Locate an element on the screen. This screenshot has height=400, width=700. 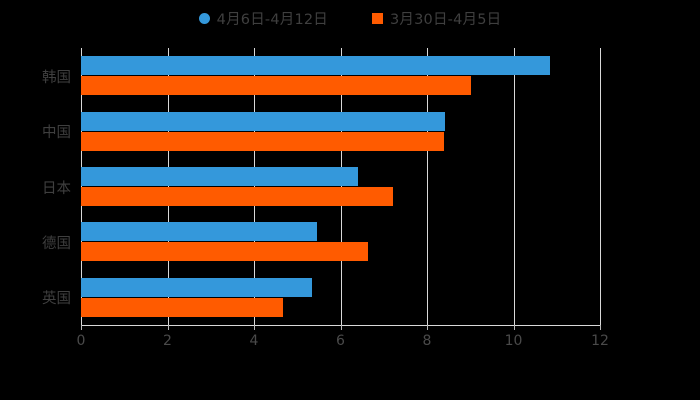
bar-韩国-series-1 is located at coordinates (276, 86).